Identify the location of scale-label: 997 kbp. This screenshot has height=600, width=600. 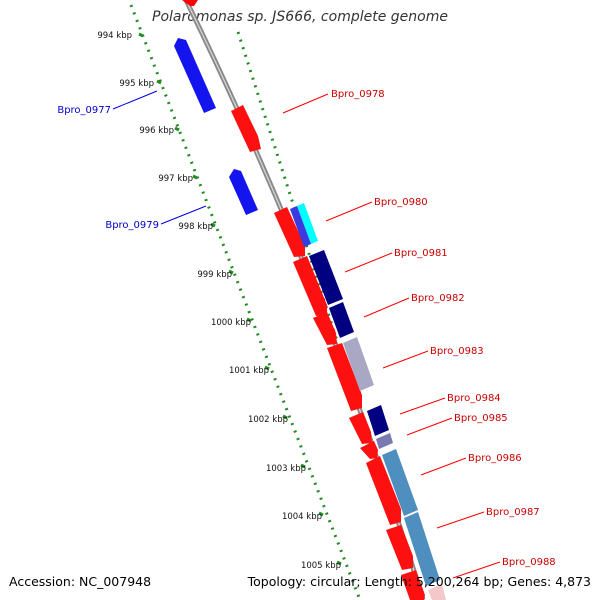
(175, 179).